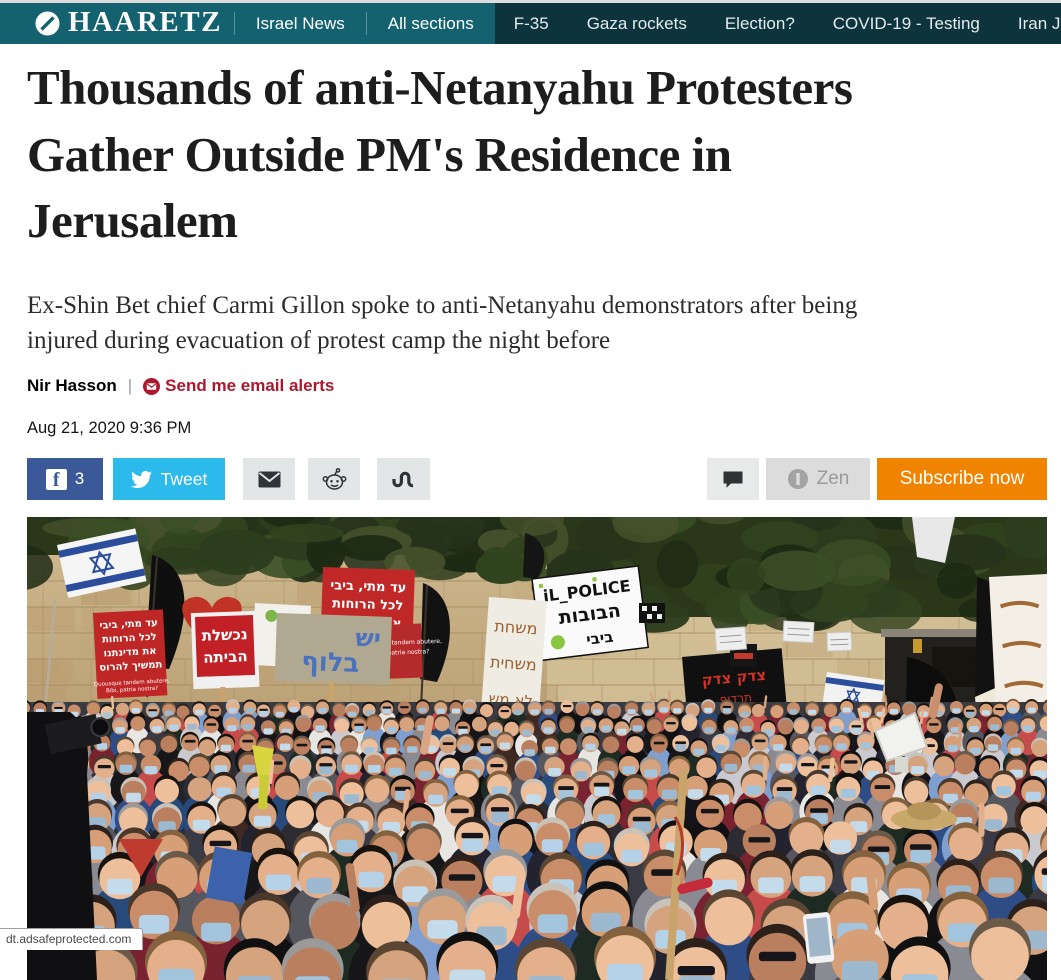  I want to click on phone-held-up, so click(819, 938).